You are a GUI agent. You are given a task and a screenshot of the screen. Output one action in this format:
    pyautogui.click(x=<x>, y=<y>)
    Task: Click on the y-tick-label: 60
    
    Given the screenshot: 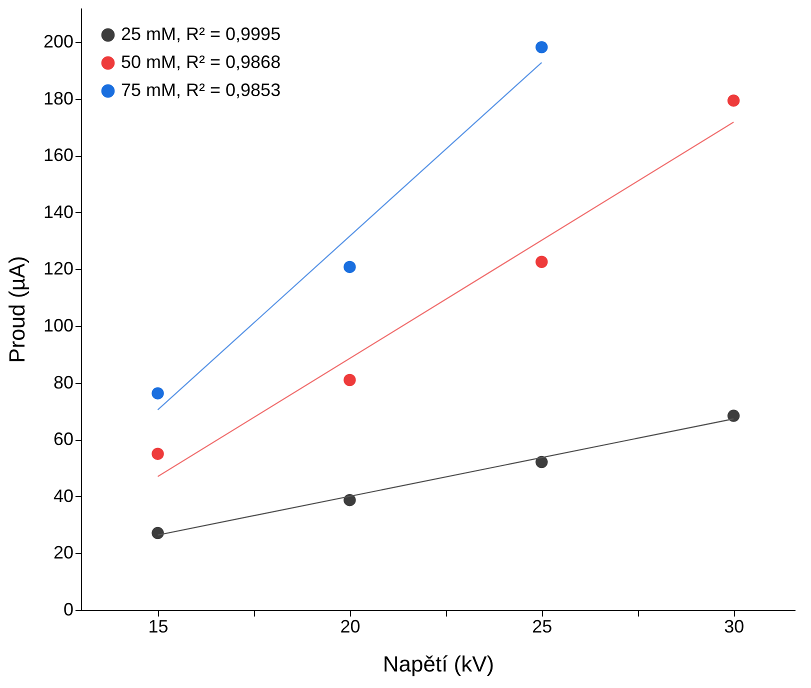 What is the action you would take?
    pyautogui.click(x=63, y=439)
    